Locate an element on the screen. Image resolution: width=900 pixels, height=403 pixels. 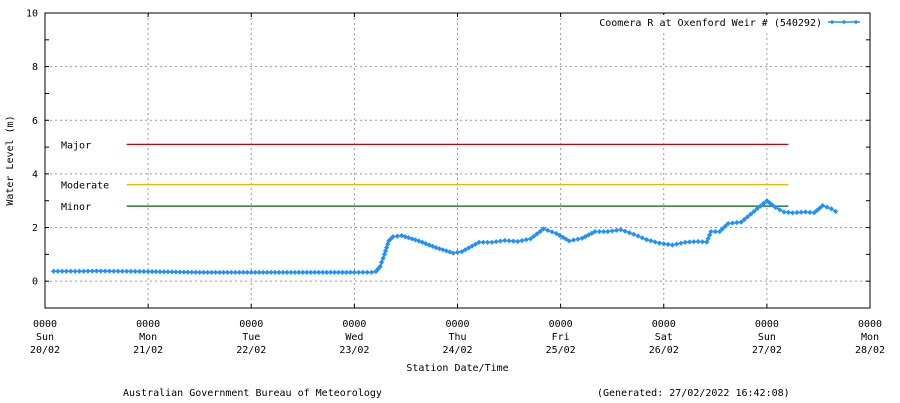
legend: Coomera R at Oxenford Weir # (540292) is located at coordinates (730, 22).